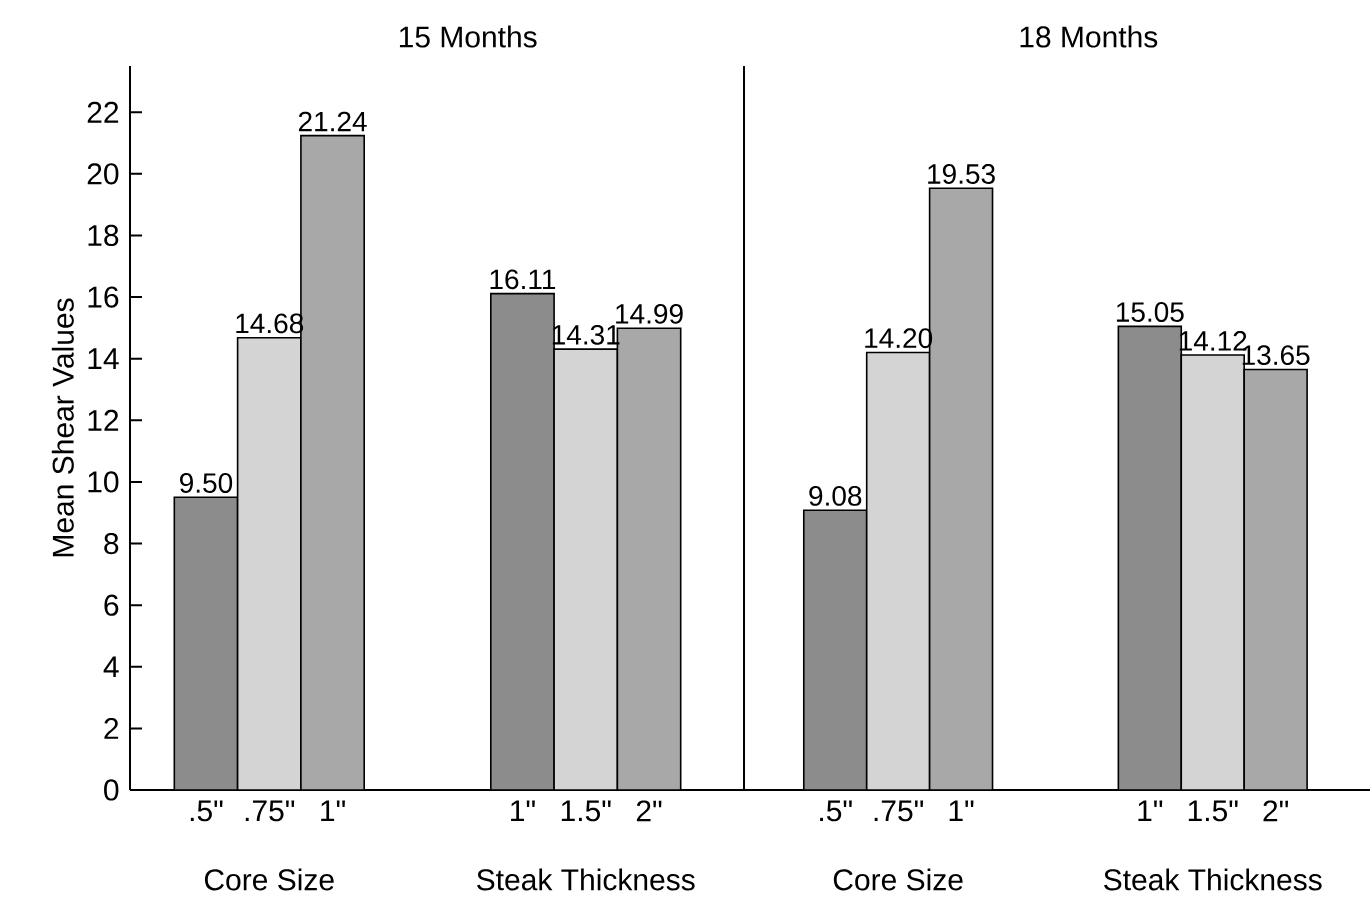 The height and width of the screenshot is (916, 1370). Describe the element at coordinates (468, 36) in the screenshot. I see `chart-title: 15 Months` at that location.